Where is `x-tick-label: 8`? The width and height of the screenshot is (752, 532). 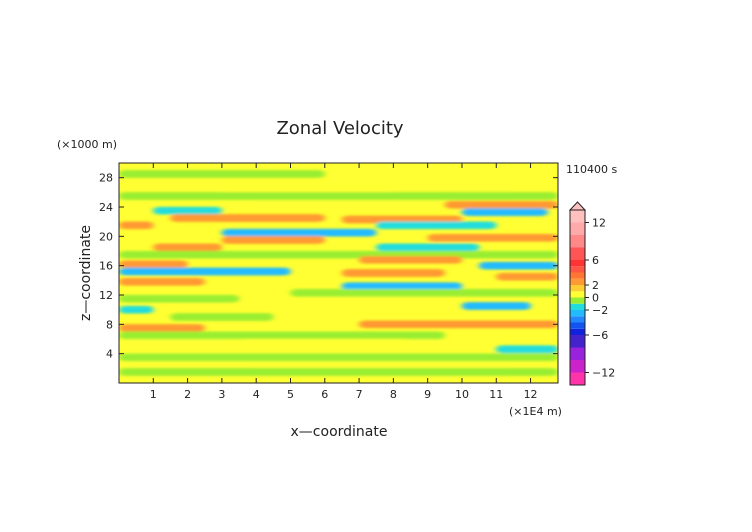 x-tick-label: 8 is located at coordinates (393, 394).